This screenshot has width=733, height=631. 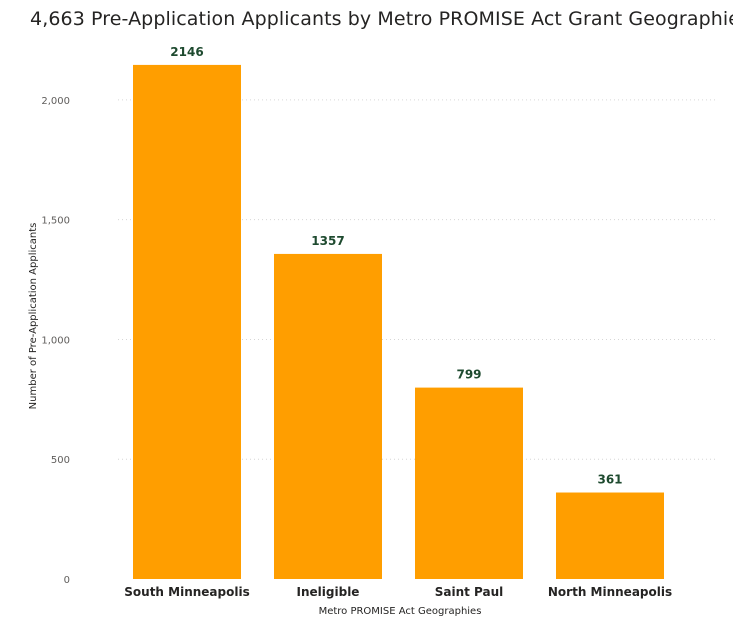 I want to click on data-label: 1357, so click(x=327, y=241).